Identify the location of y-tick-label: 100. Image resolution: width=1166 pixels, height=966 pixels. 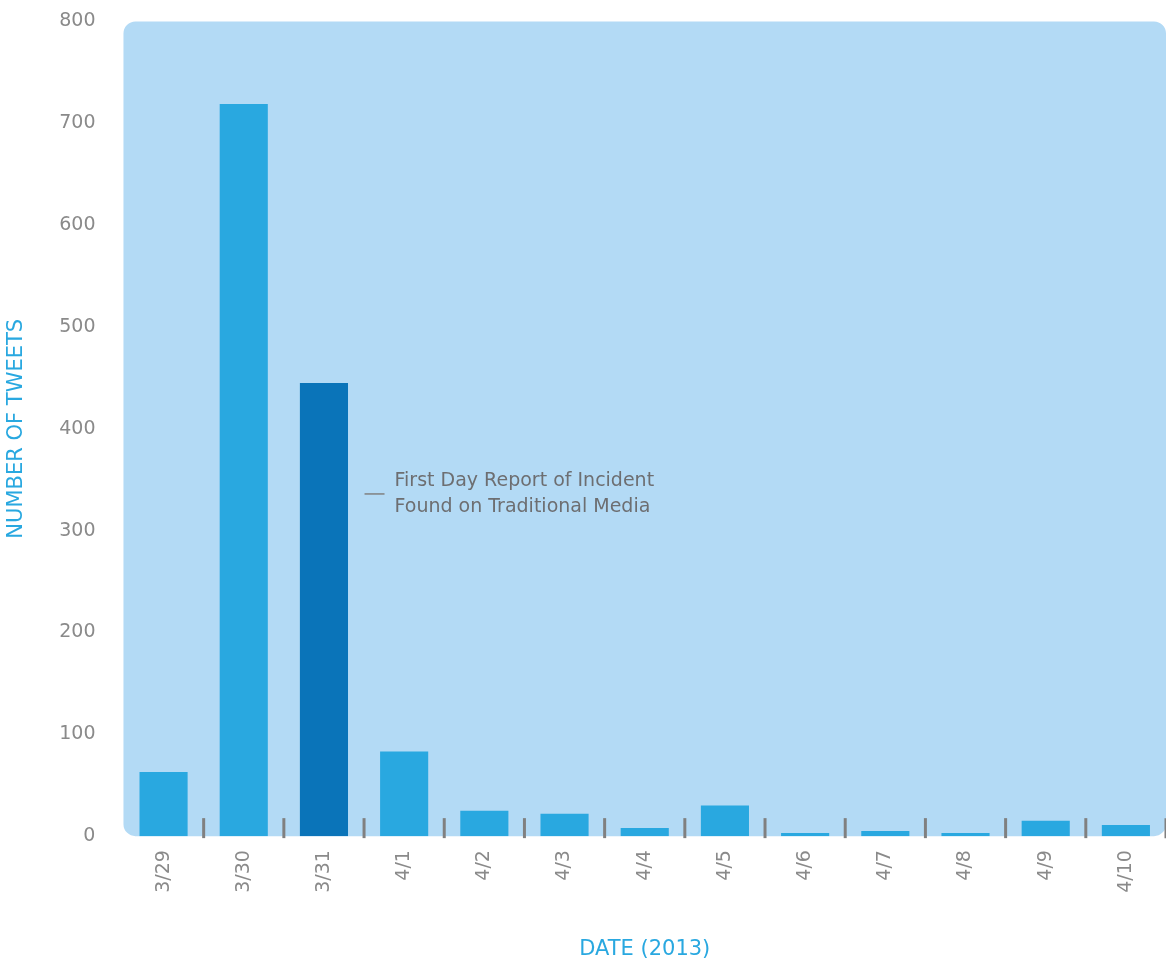
(77, 732).